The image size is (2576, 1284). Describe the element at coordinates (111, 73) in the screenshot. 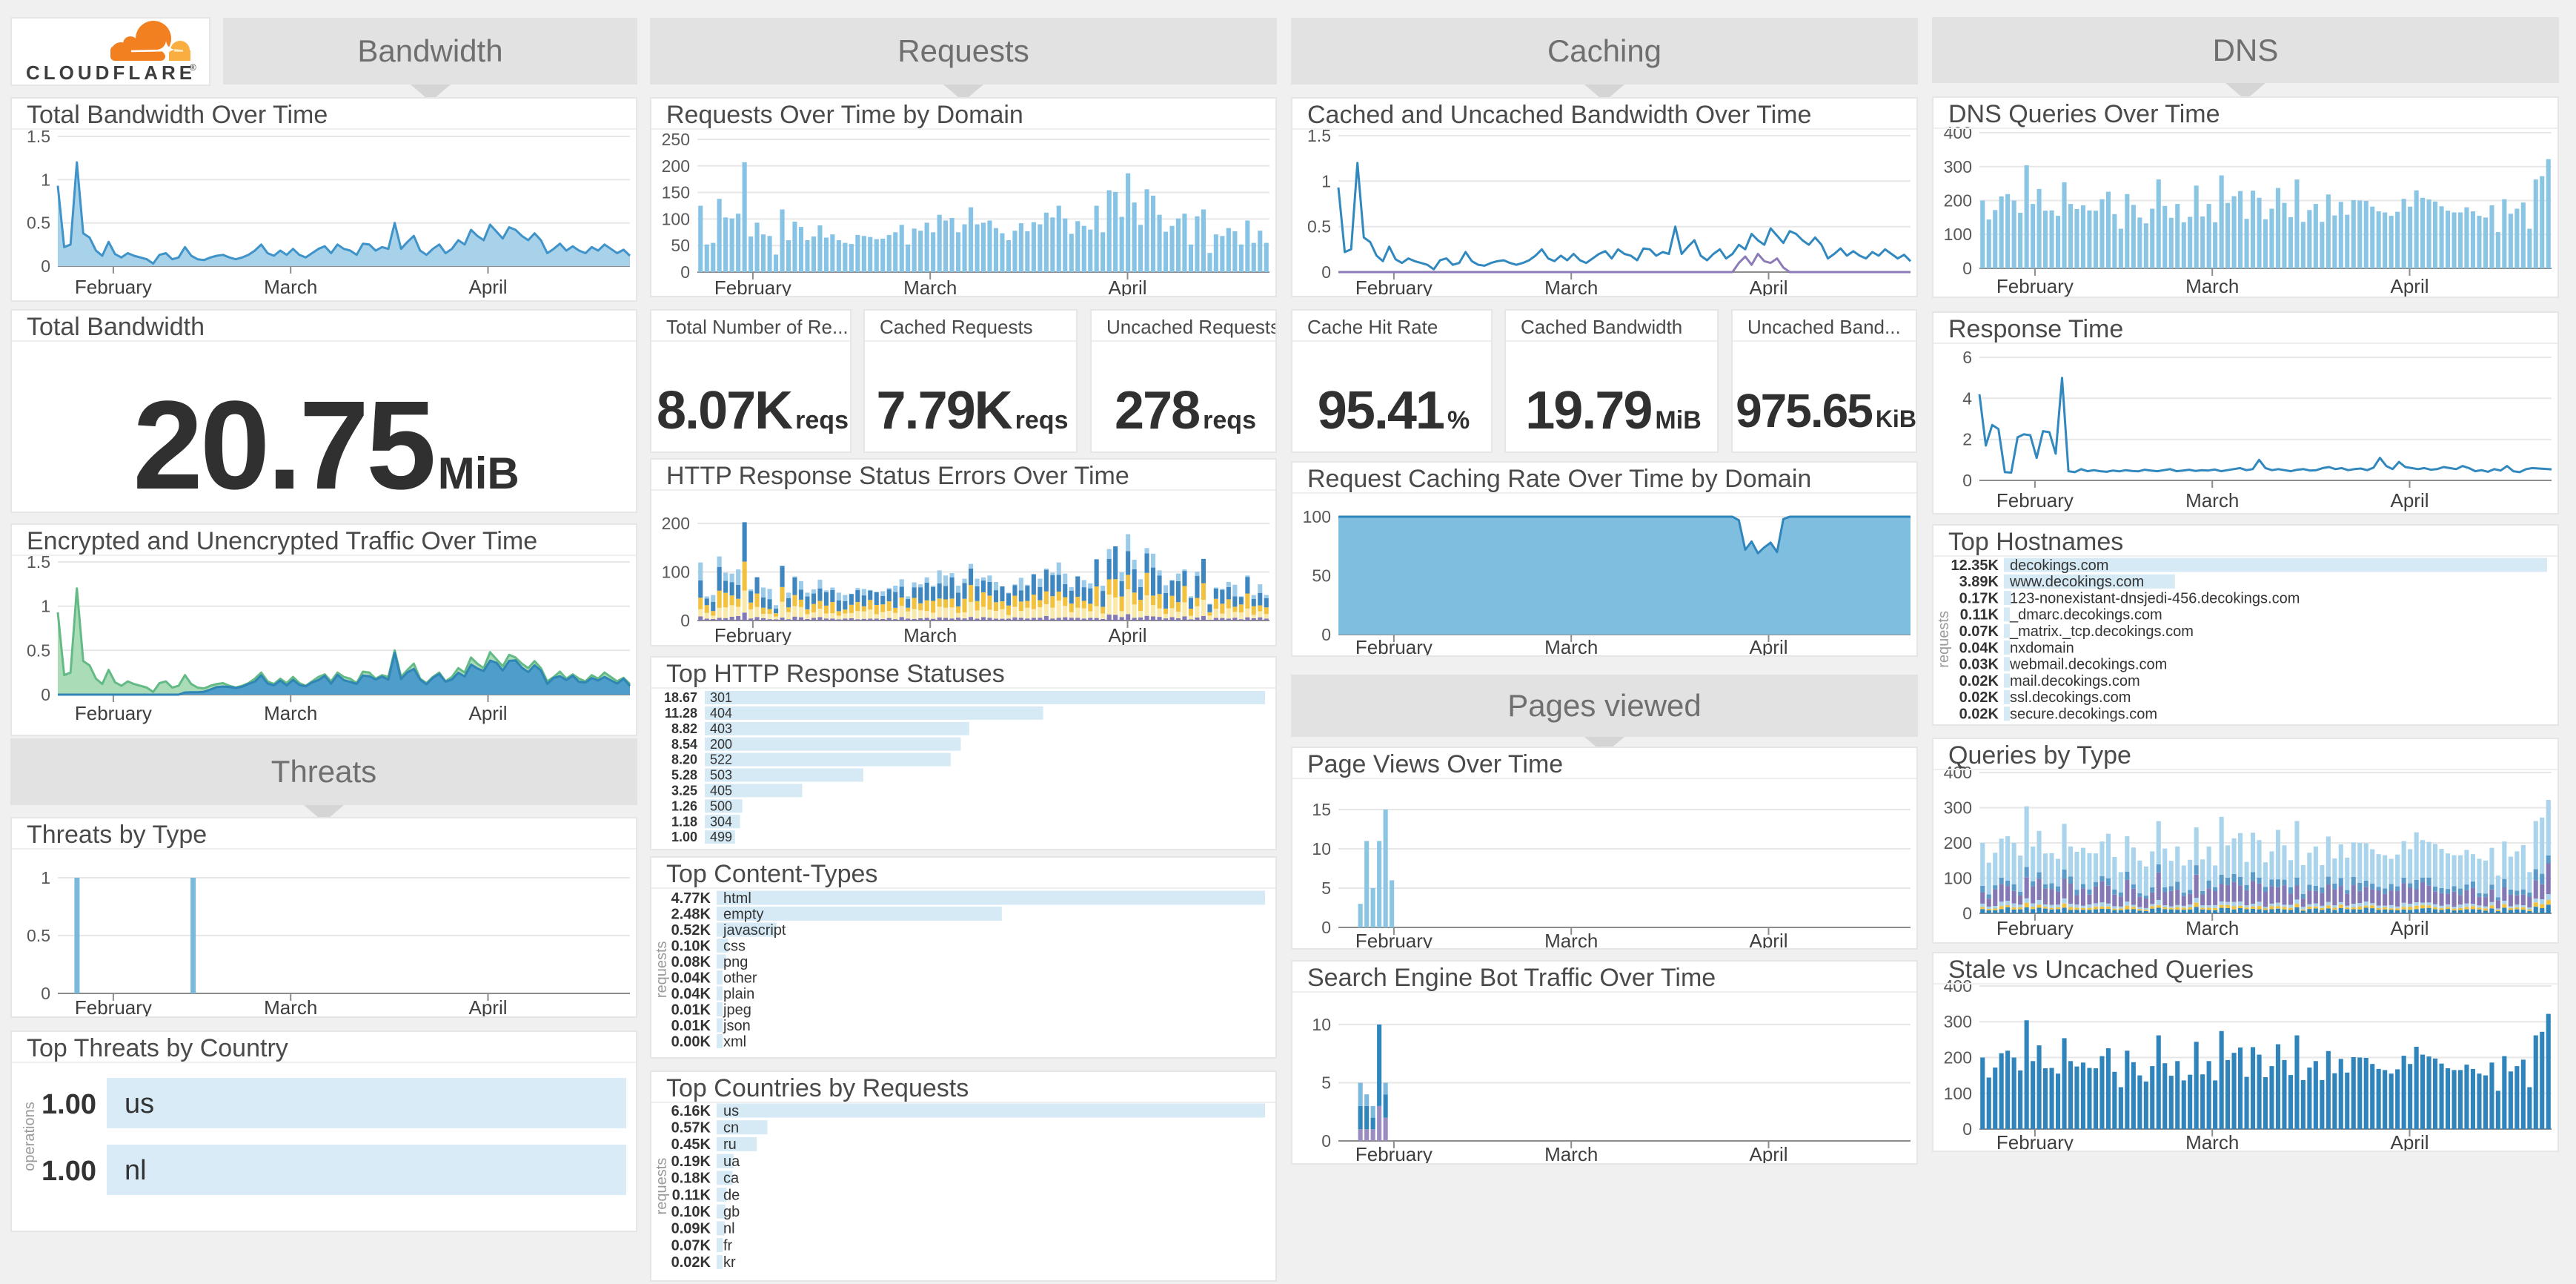

I see `svg-text: CLOUDFLARE` at that location.